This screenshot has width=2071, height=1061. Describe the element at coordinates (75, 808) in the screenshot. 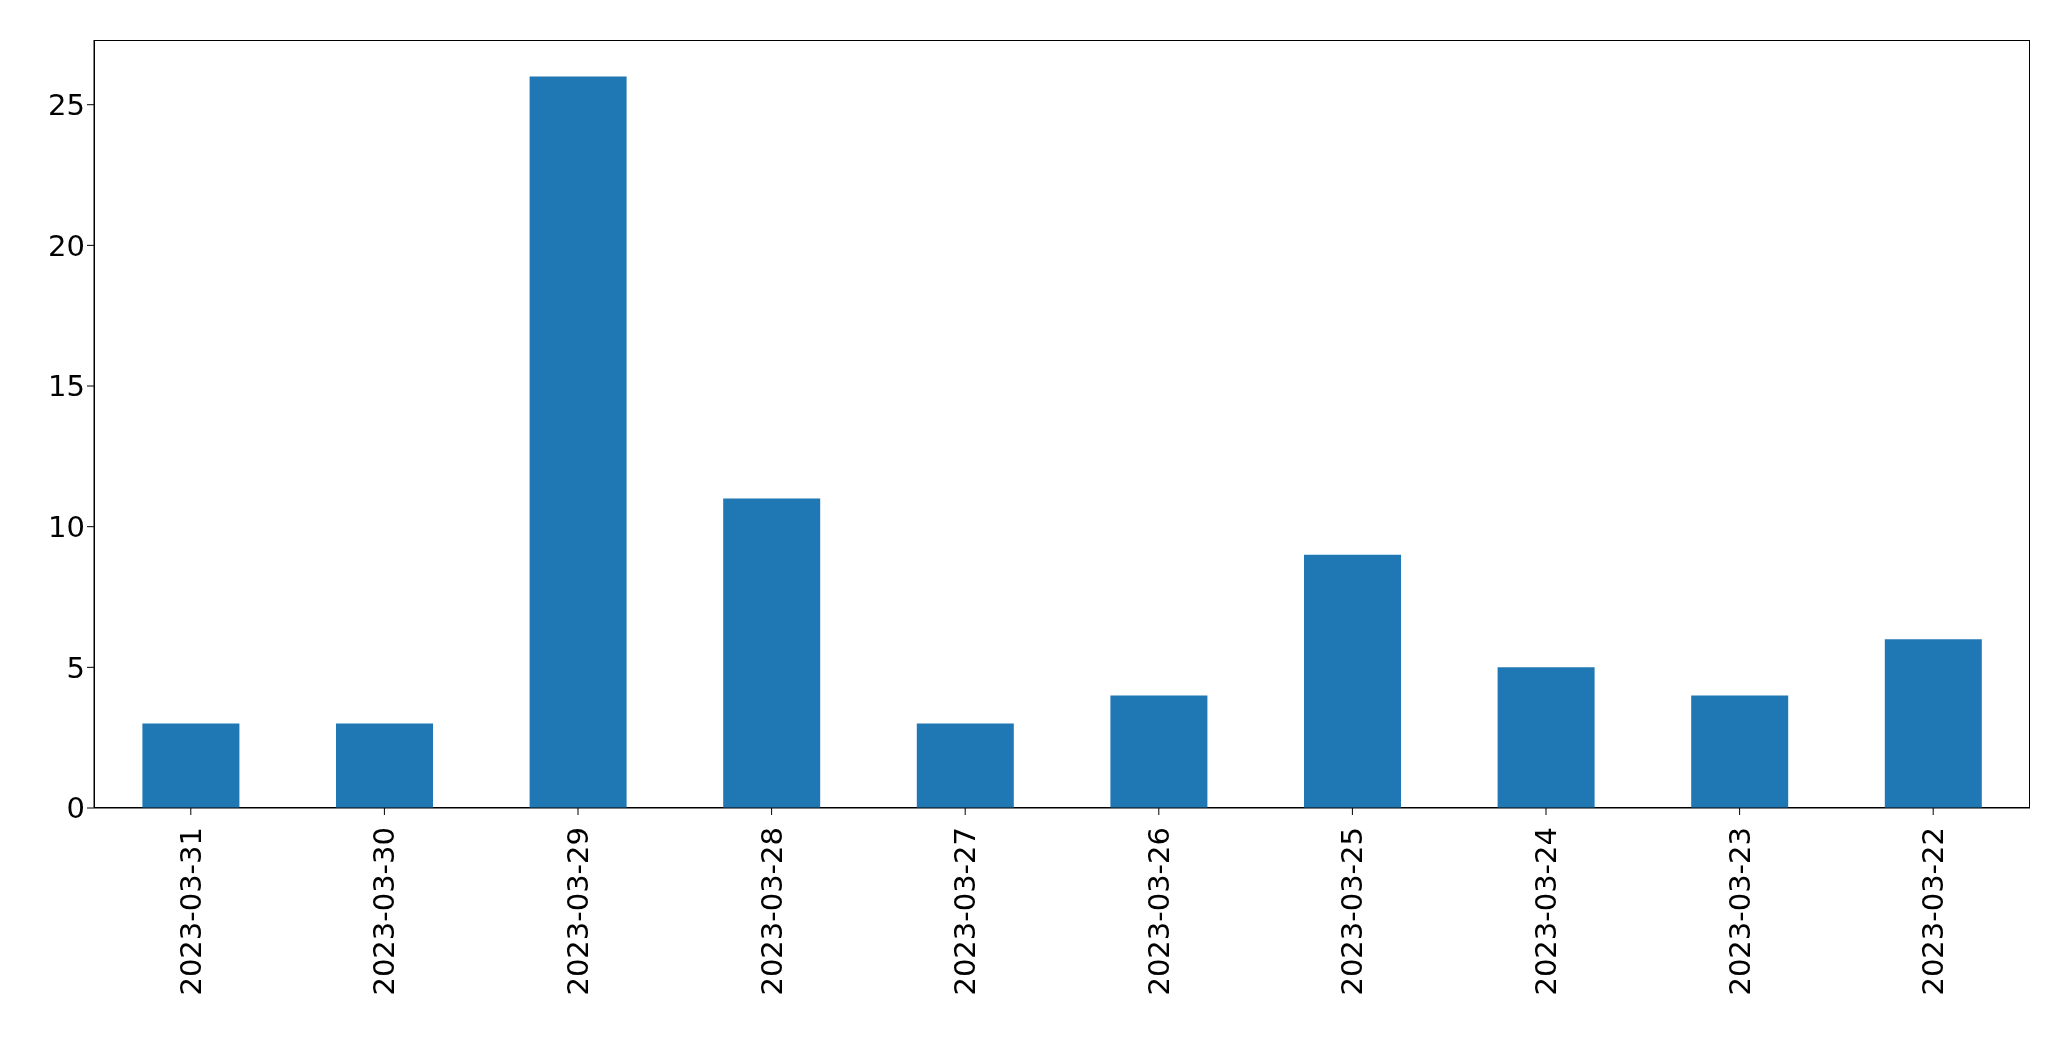

I see `y-tick-label: 0` at that location.